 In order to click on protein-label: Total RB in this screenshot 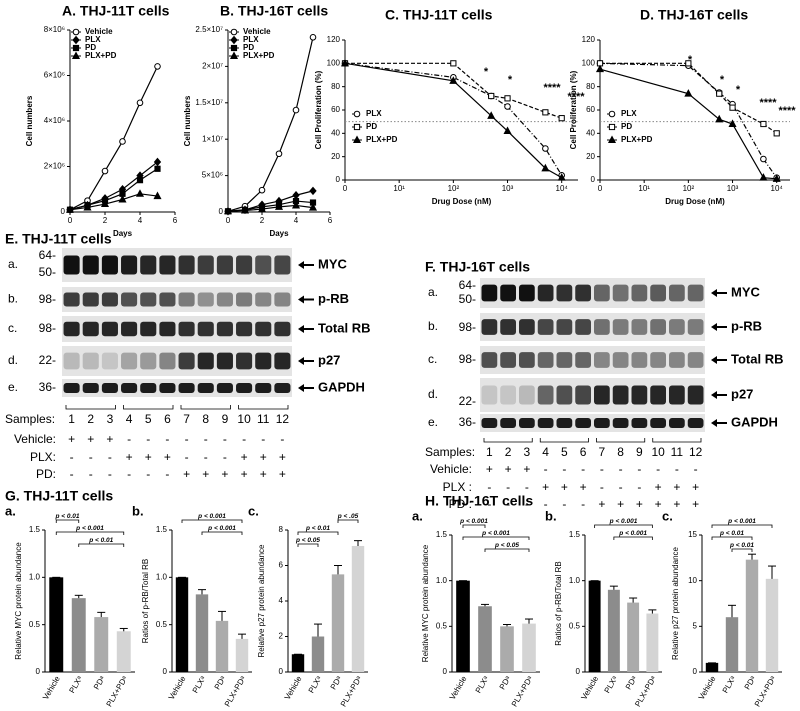, I will do `click(344, 327)`.